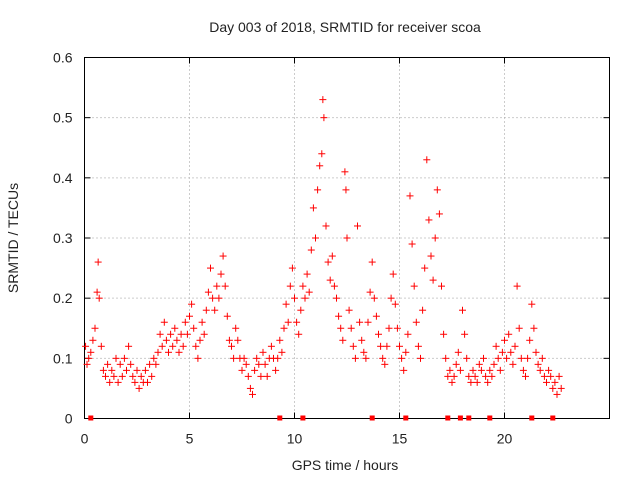 The width and height of the screenshot is (640, 480). I want to click on y-tick-label: 0.6, so click(63, 58).